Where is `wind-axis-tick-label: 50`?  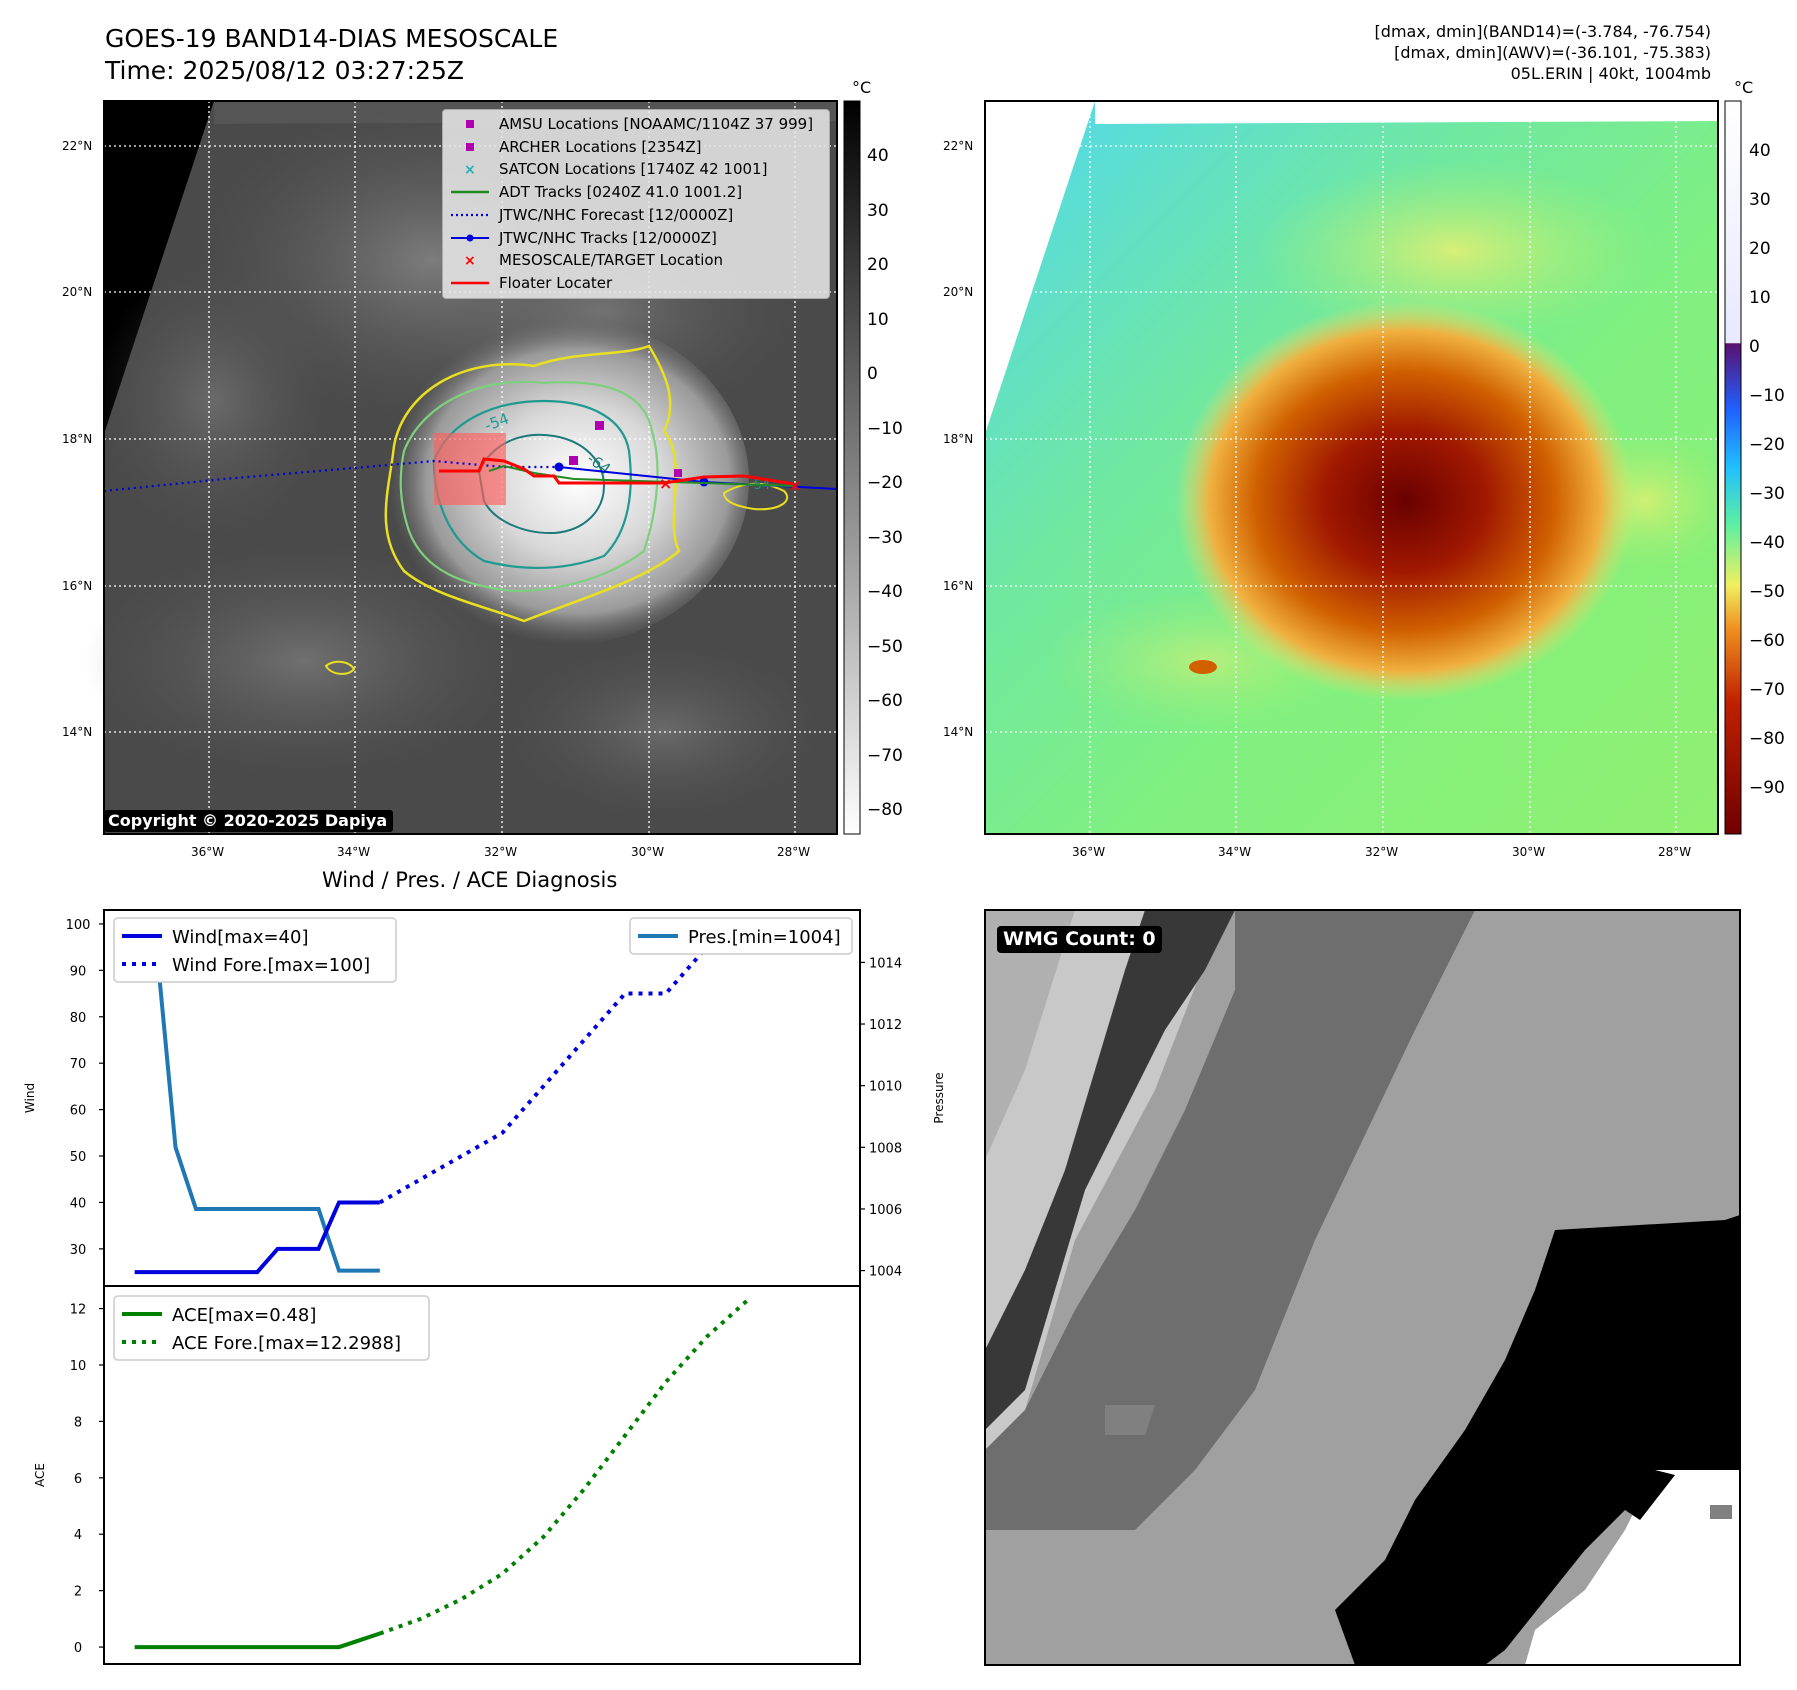
wind-axis-tick-label: 50 is located at coordinates (78, 1157).